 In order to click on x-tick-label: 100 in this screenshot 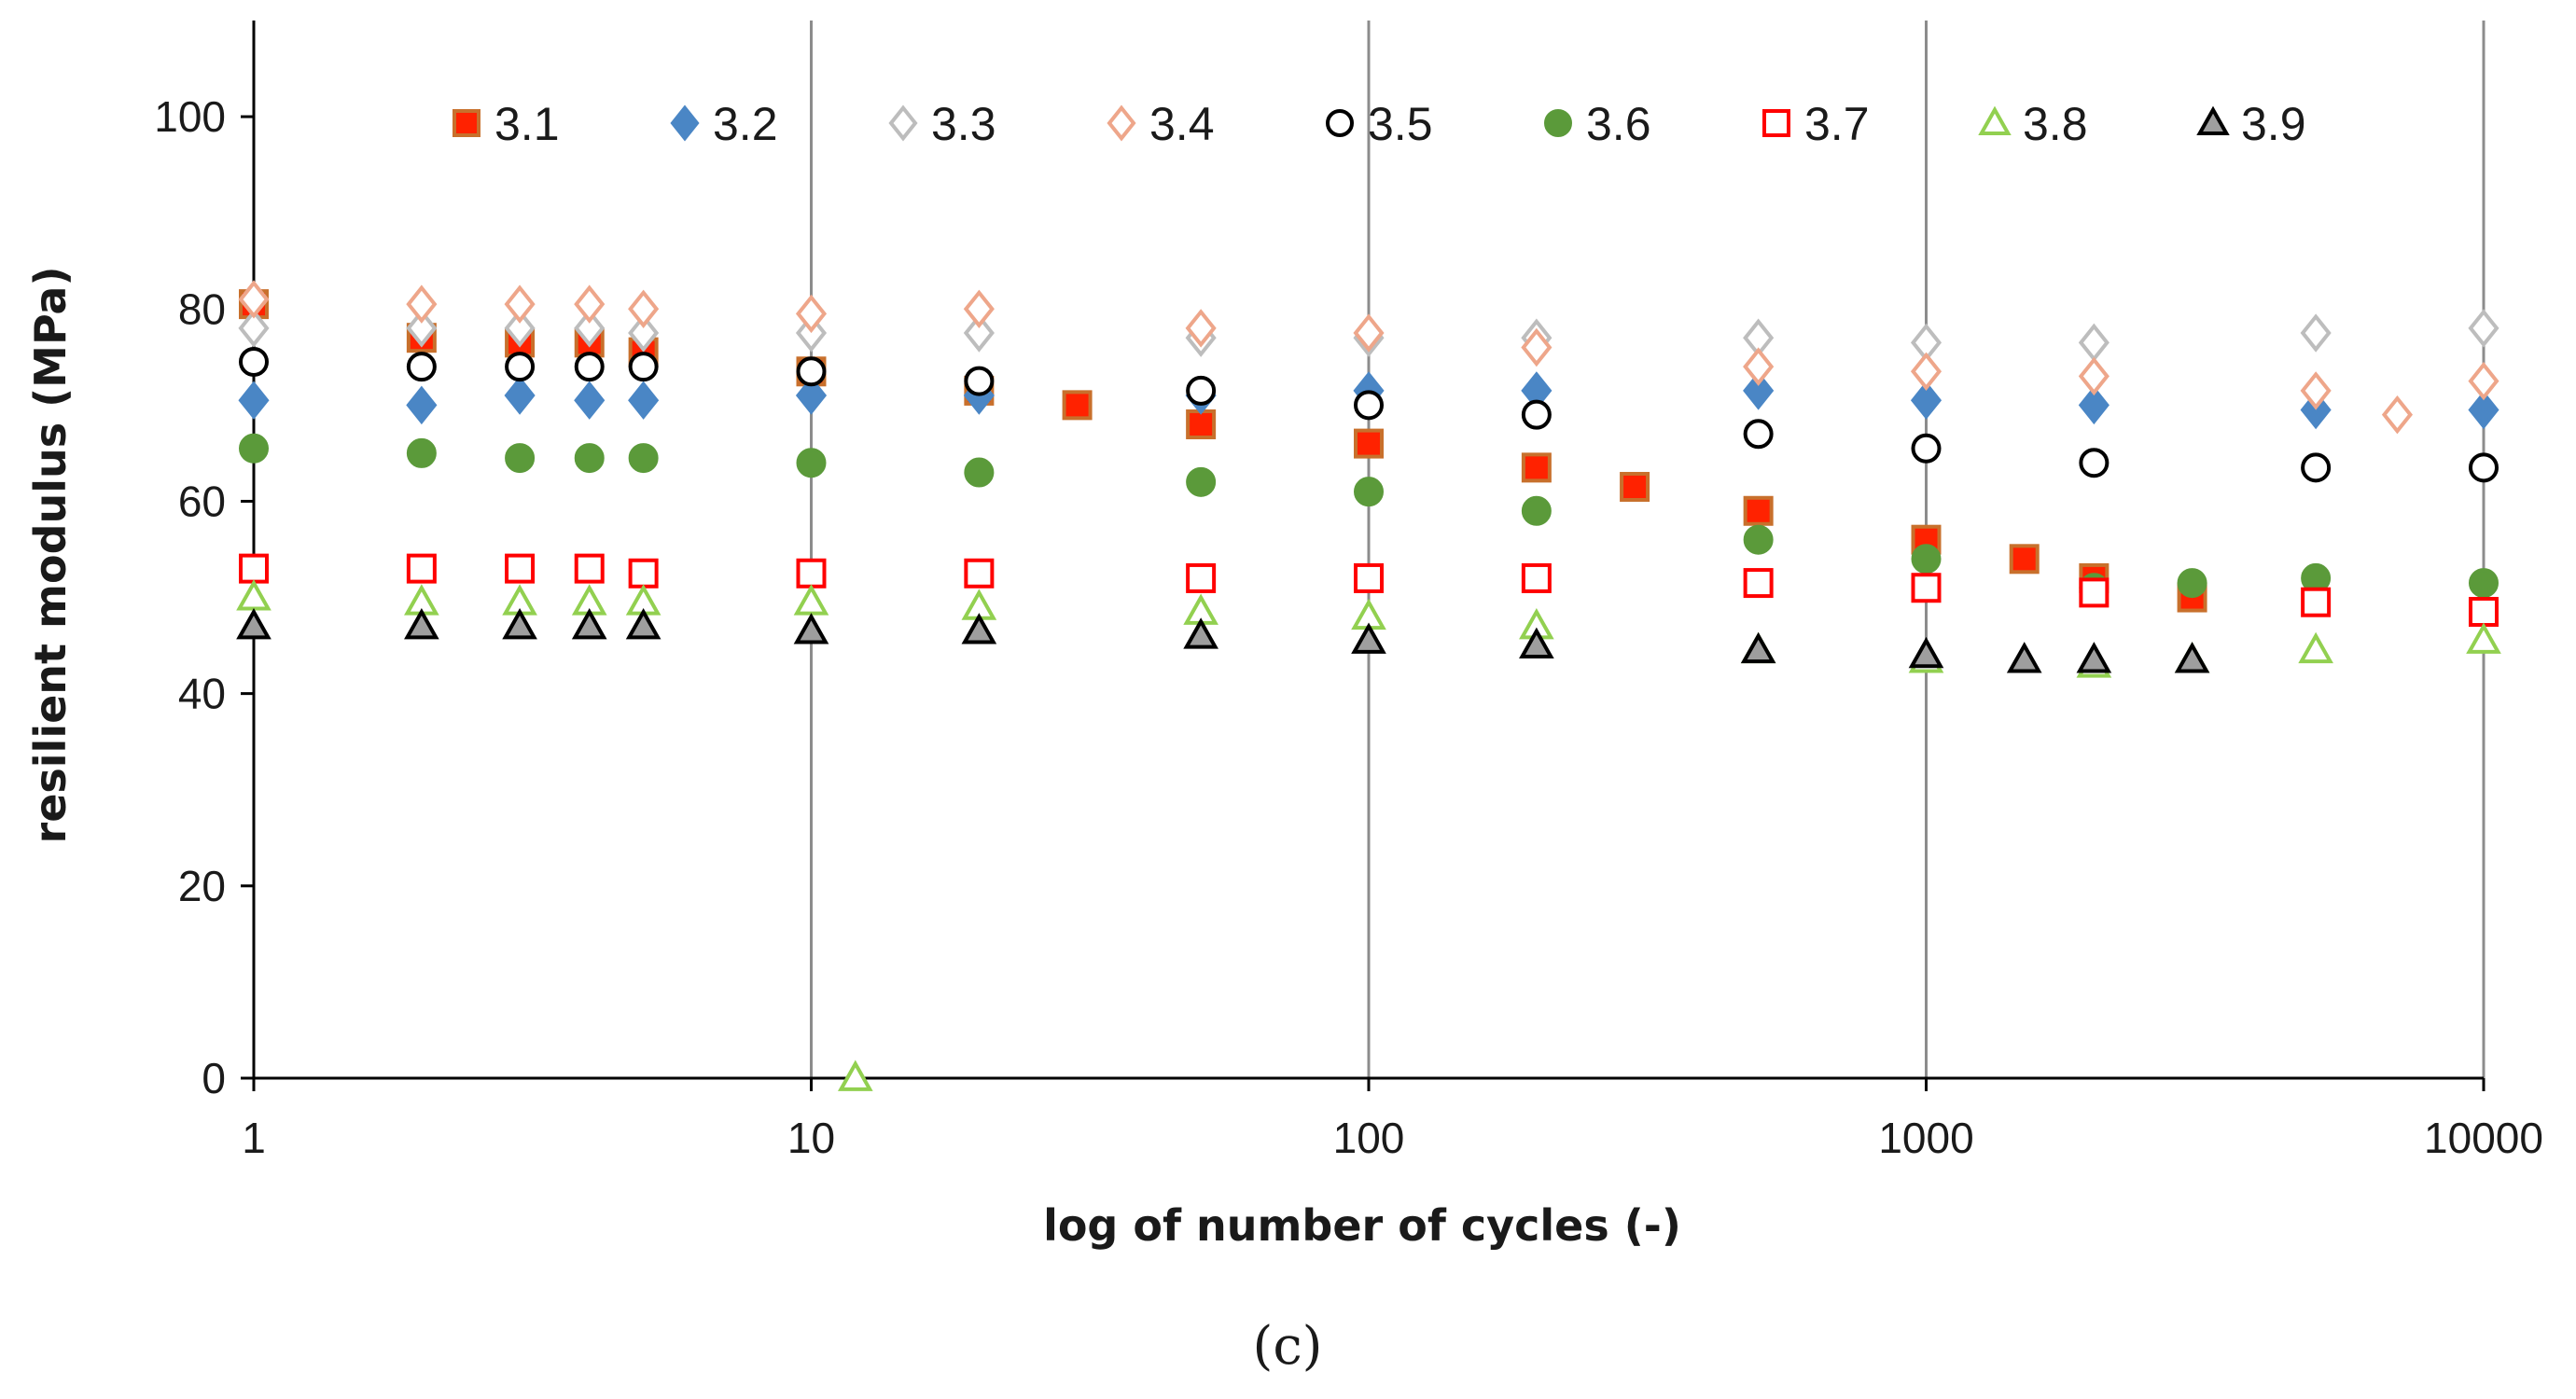, I will do `click(1369, 1138)`.